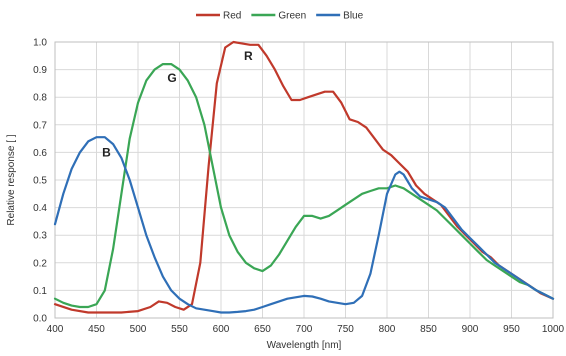 The image size is (566, 356). What do you see at coordinates (40, 263) in the screenshot?
I see `y-tick-label: 0.2` at bounding box center [40, 263].